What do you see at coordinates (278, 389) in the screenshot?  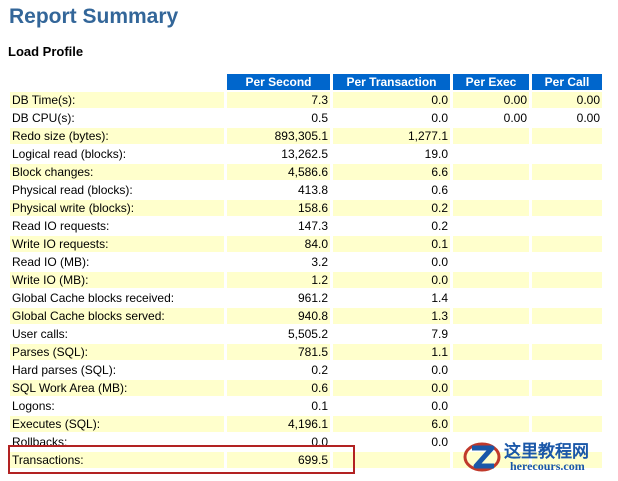 I see `cell-per-second: 0.6` at bounding box center [278, 389].